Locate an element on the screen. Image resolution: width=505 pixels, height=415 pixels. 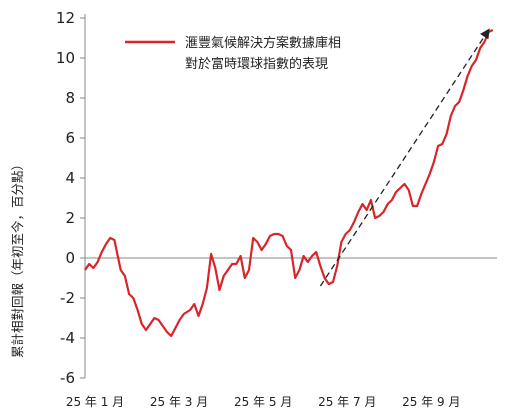
x-ticks: 25 年 1 月 25 年 3 月 25 年 5 月 25 年 7 月 25 年 9 月 is located at coordinates (263, 402).